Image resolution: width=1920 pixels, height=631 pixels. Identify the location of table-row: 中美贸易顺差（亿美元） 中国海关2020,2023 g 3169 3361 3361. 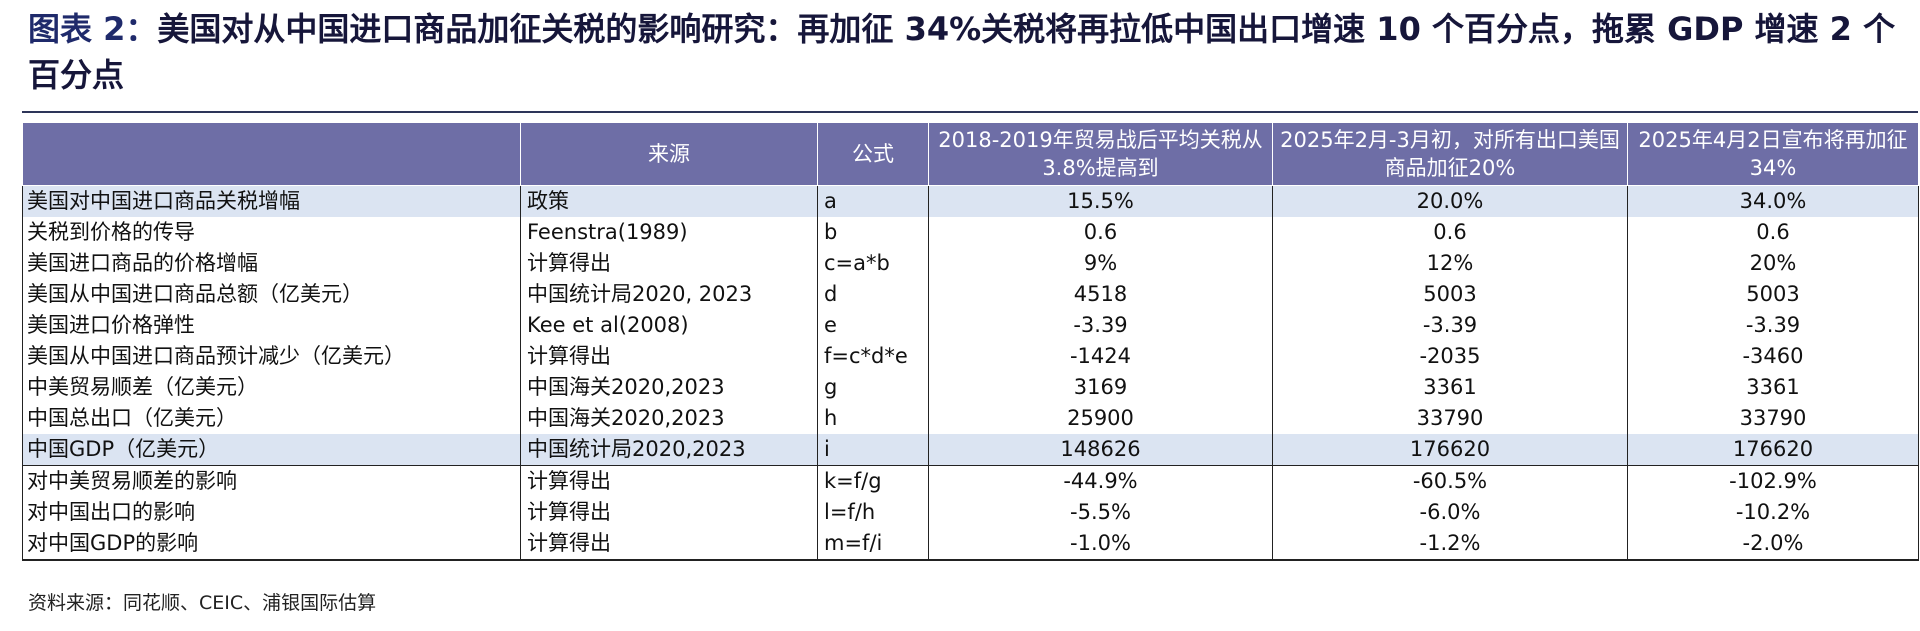
(970, 387).